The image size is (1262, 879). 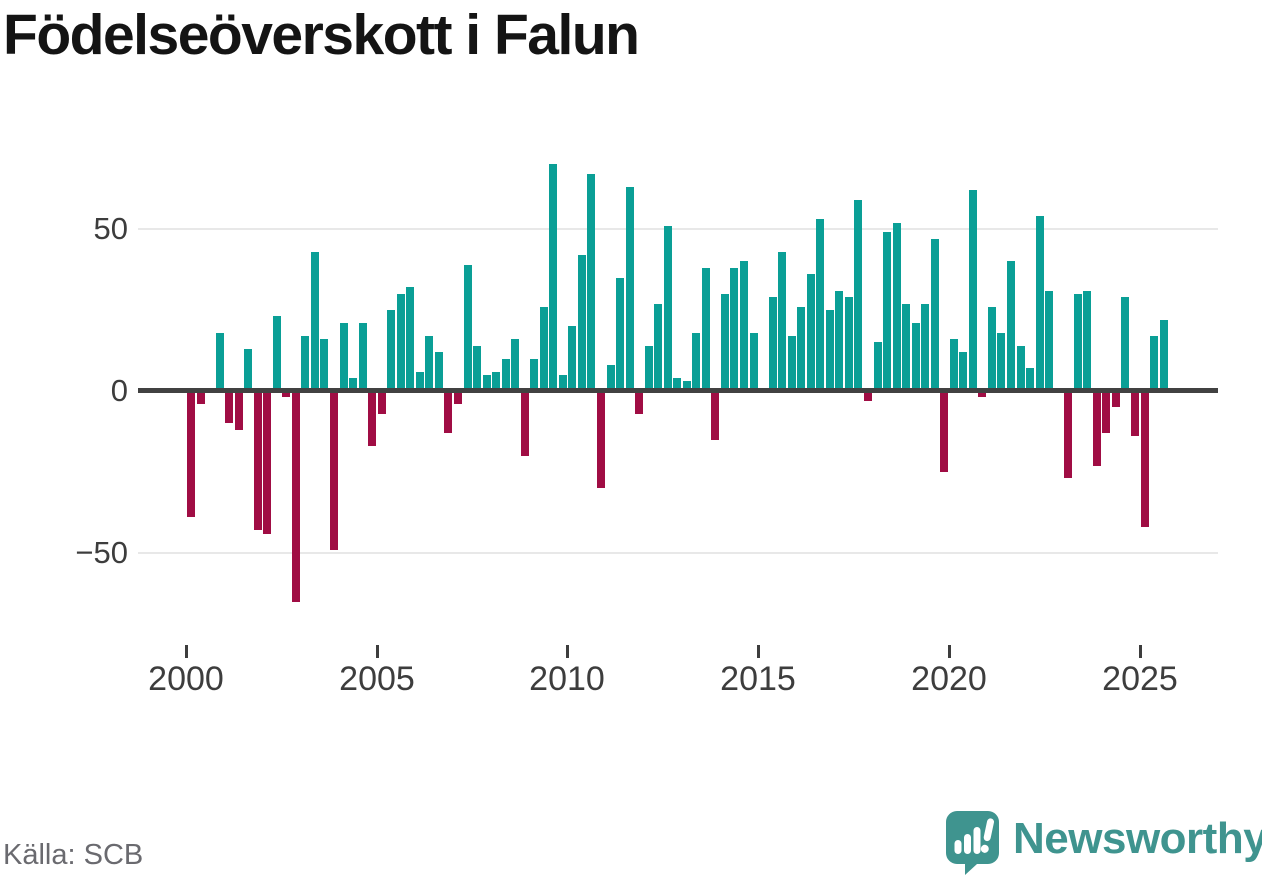 I want to click on bar-2007-Q4, so click(x=487, y=383).